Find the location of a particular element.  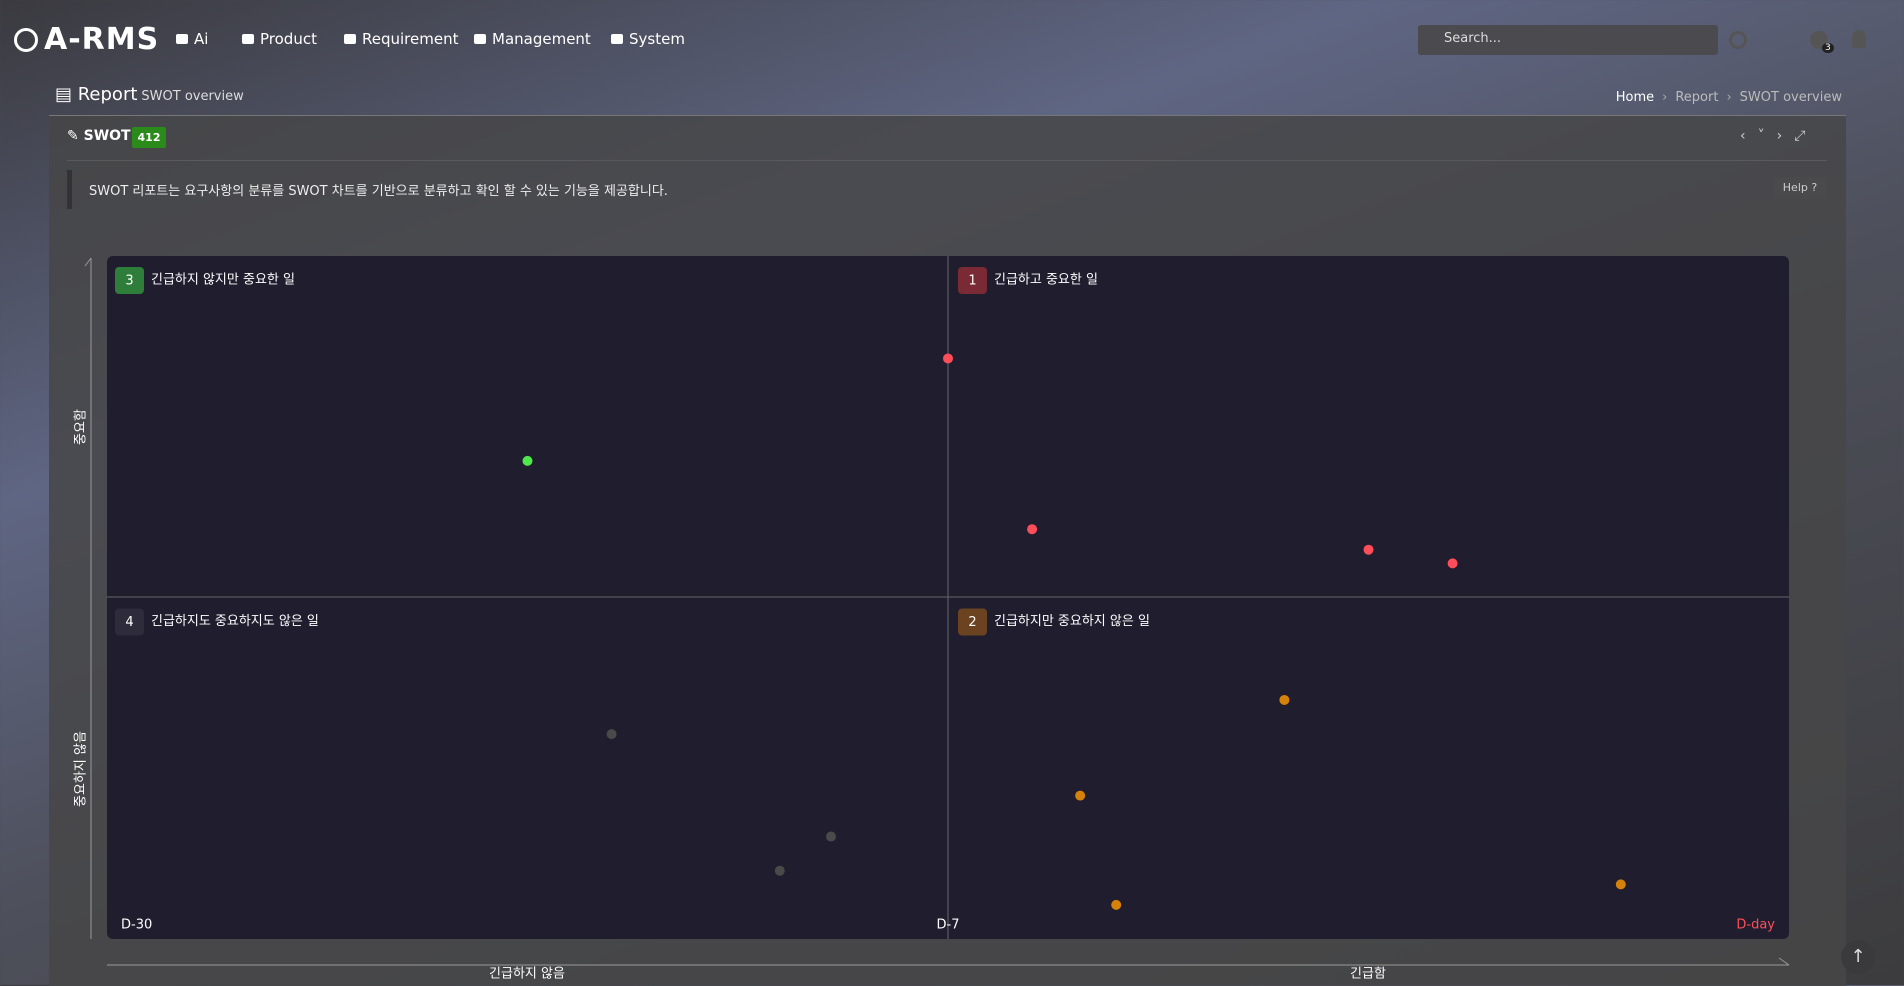

quadrant-number: 2 is located at coordinates (972, 622).